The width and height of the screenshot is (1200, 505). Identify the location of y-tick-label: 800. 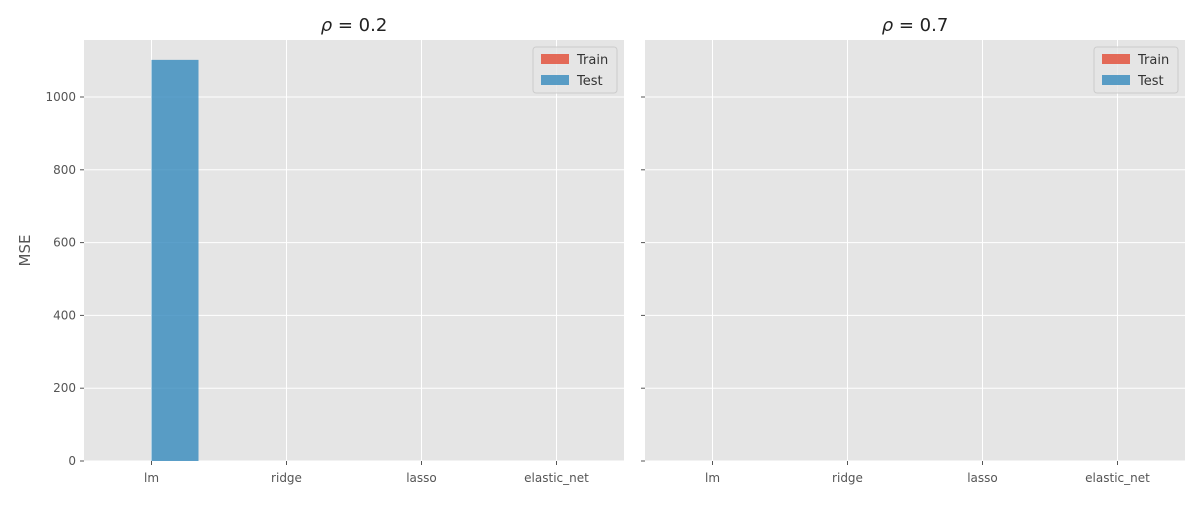
(64, 170).